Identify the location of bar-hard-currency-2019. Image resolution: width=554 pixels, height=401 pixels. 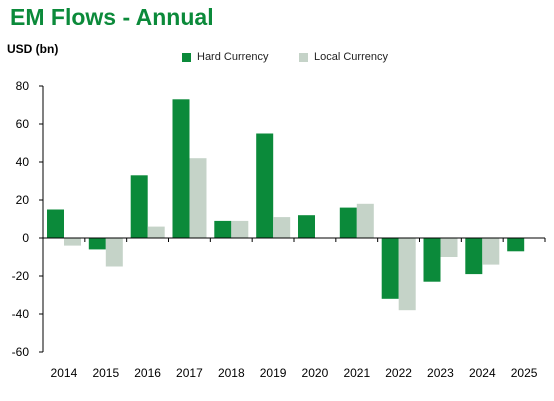
(265, 185).